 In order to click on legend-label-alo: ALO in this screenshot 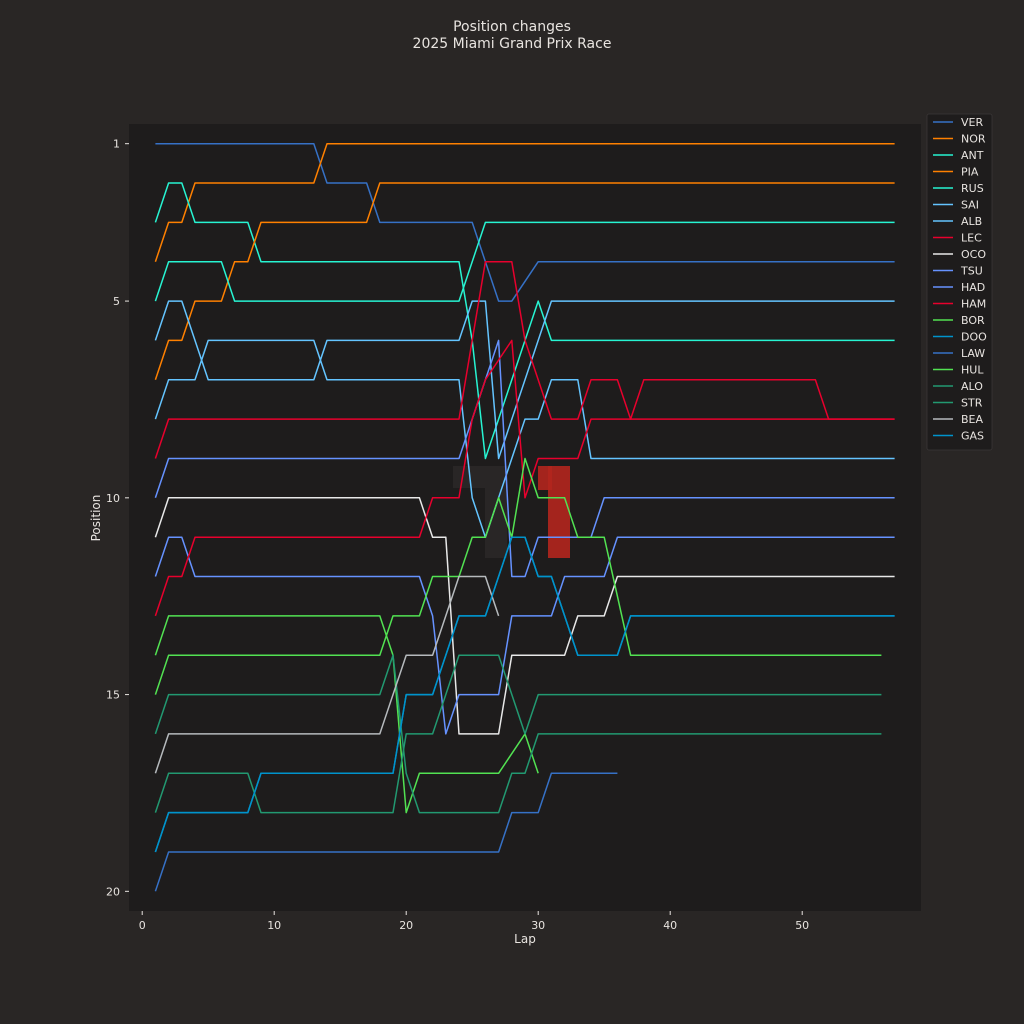, I will do `click(972, 386)`.